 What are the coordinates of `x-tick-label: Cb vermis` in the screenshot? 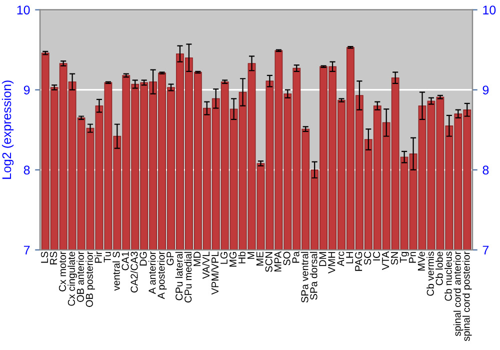 It's located at (430, 274).